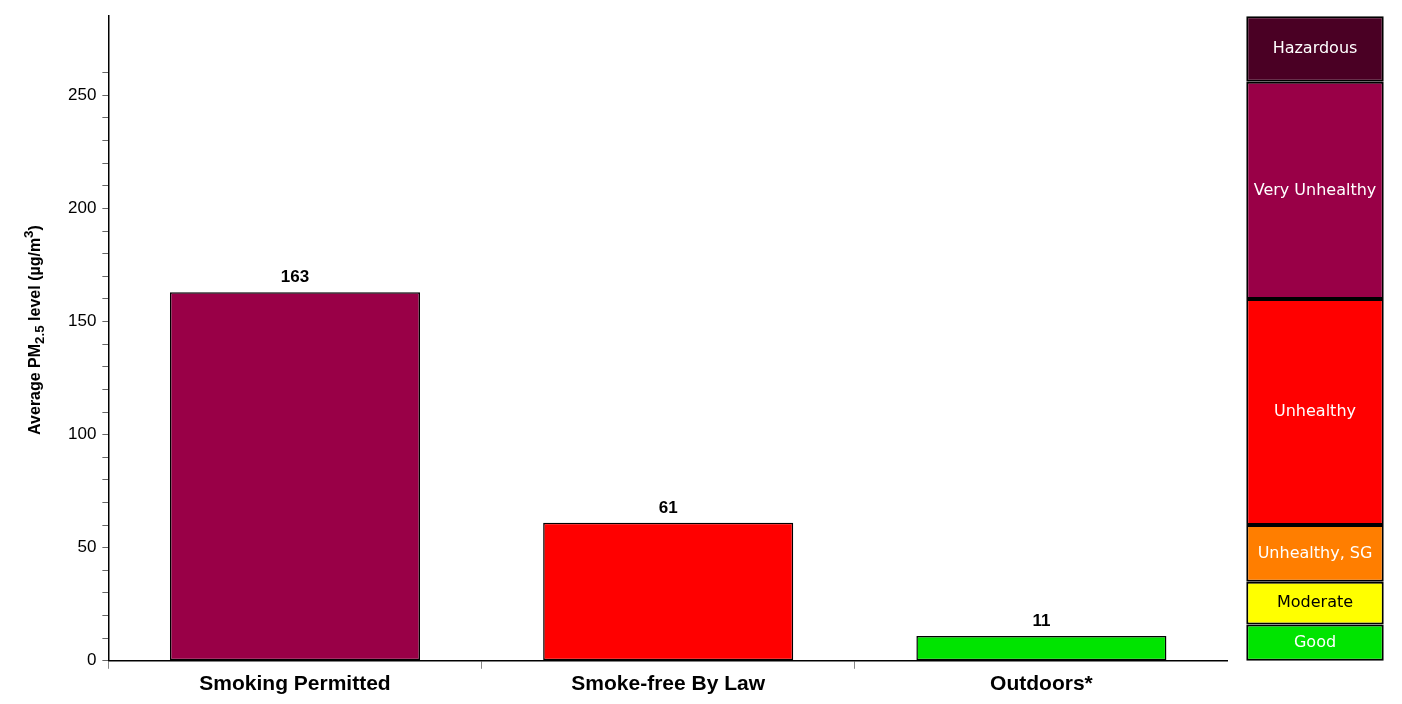  Describe the element at coordinates (82, 434) in the screenshot. I see `y-tick-label: 100` at that location.